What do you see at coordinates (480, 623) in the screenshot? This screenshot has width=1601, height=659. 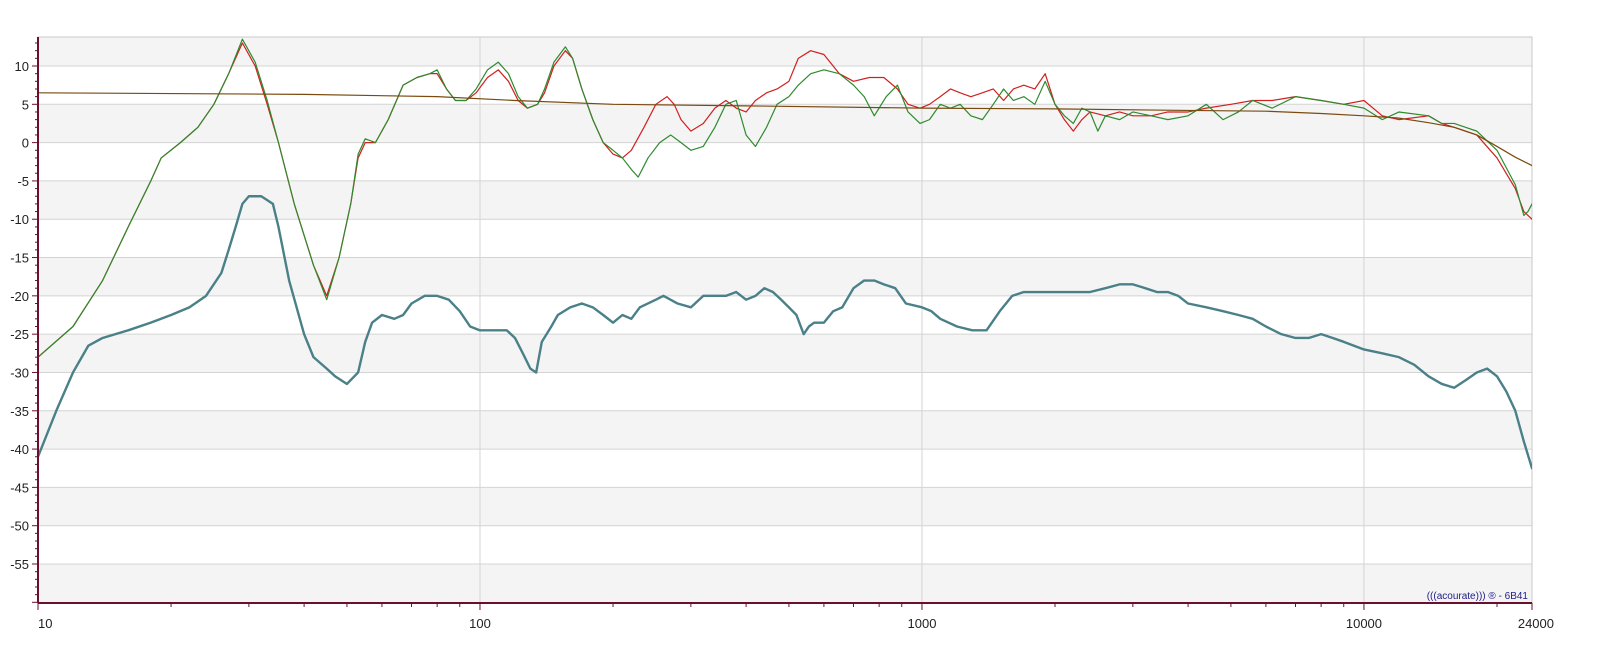 I see `x-tick-label: 100` at bounding box center [480, 623].